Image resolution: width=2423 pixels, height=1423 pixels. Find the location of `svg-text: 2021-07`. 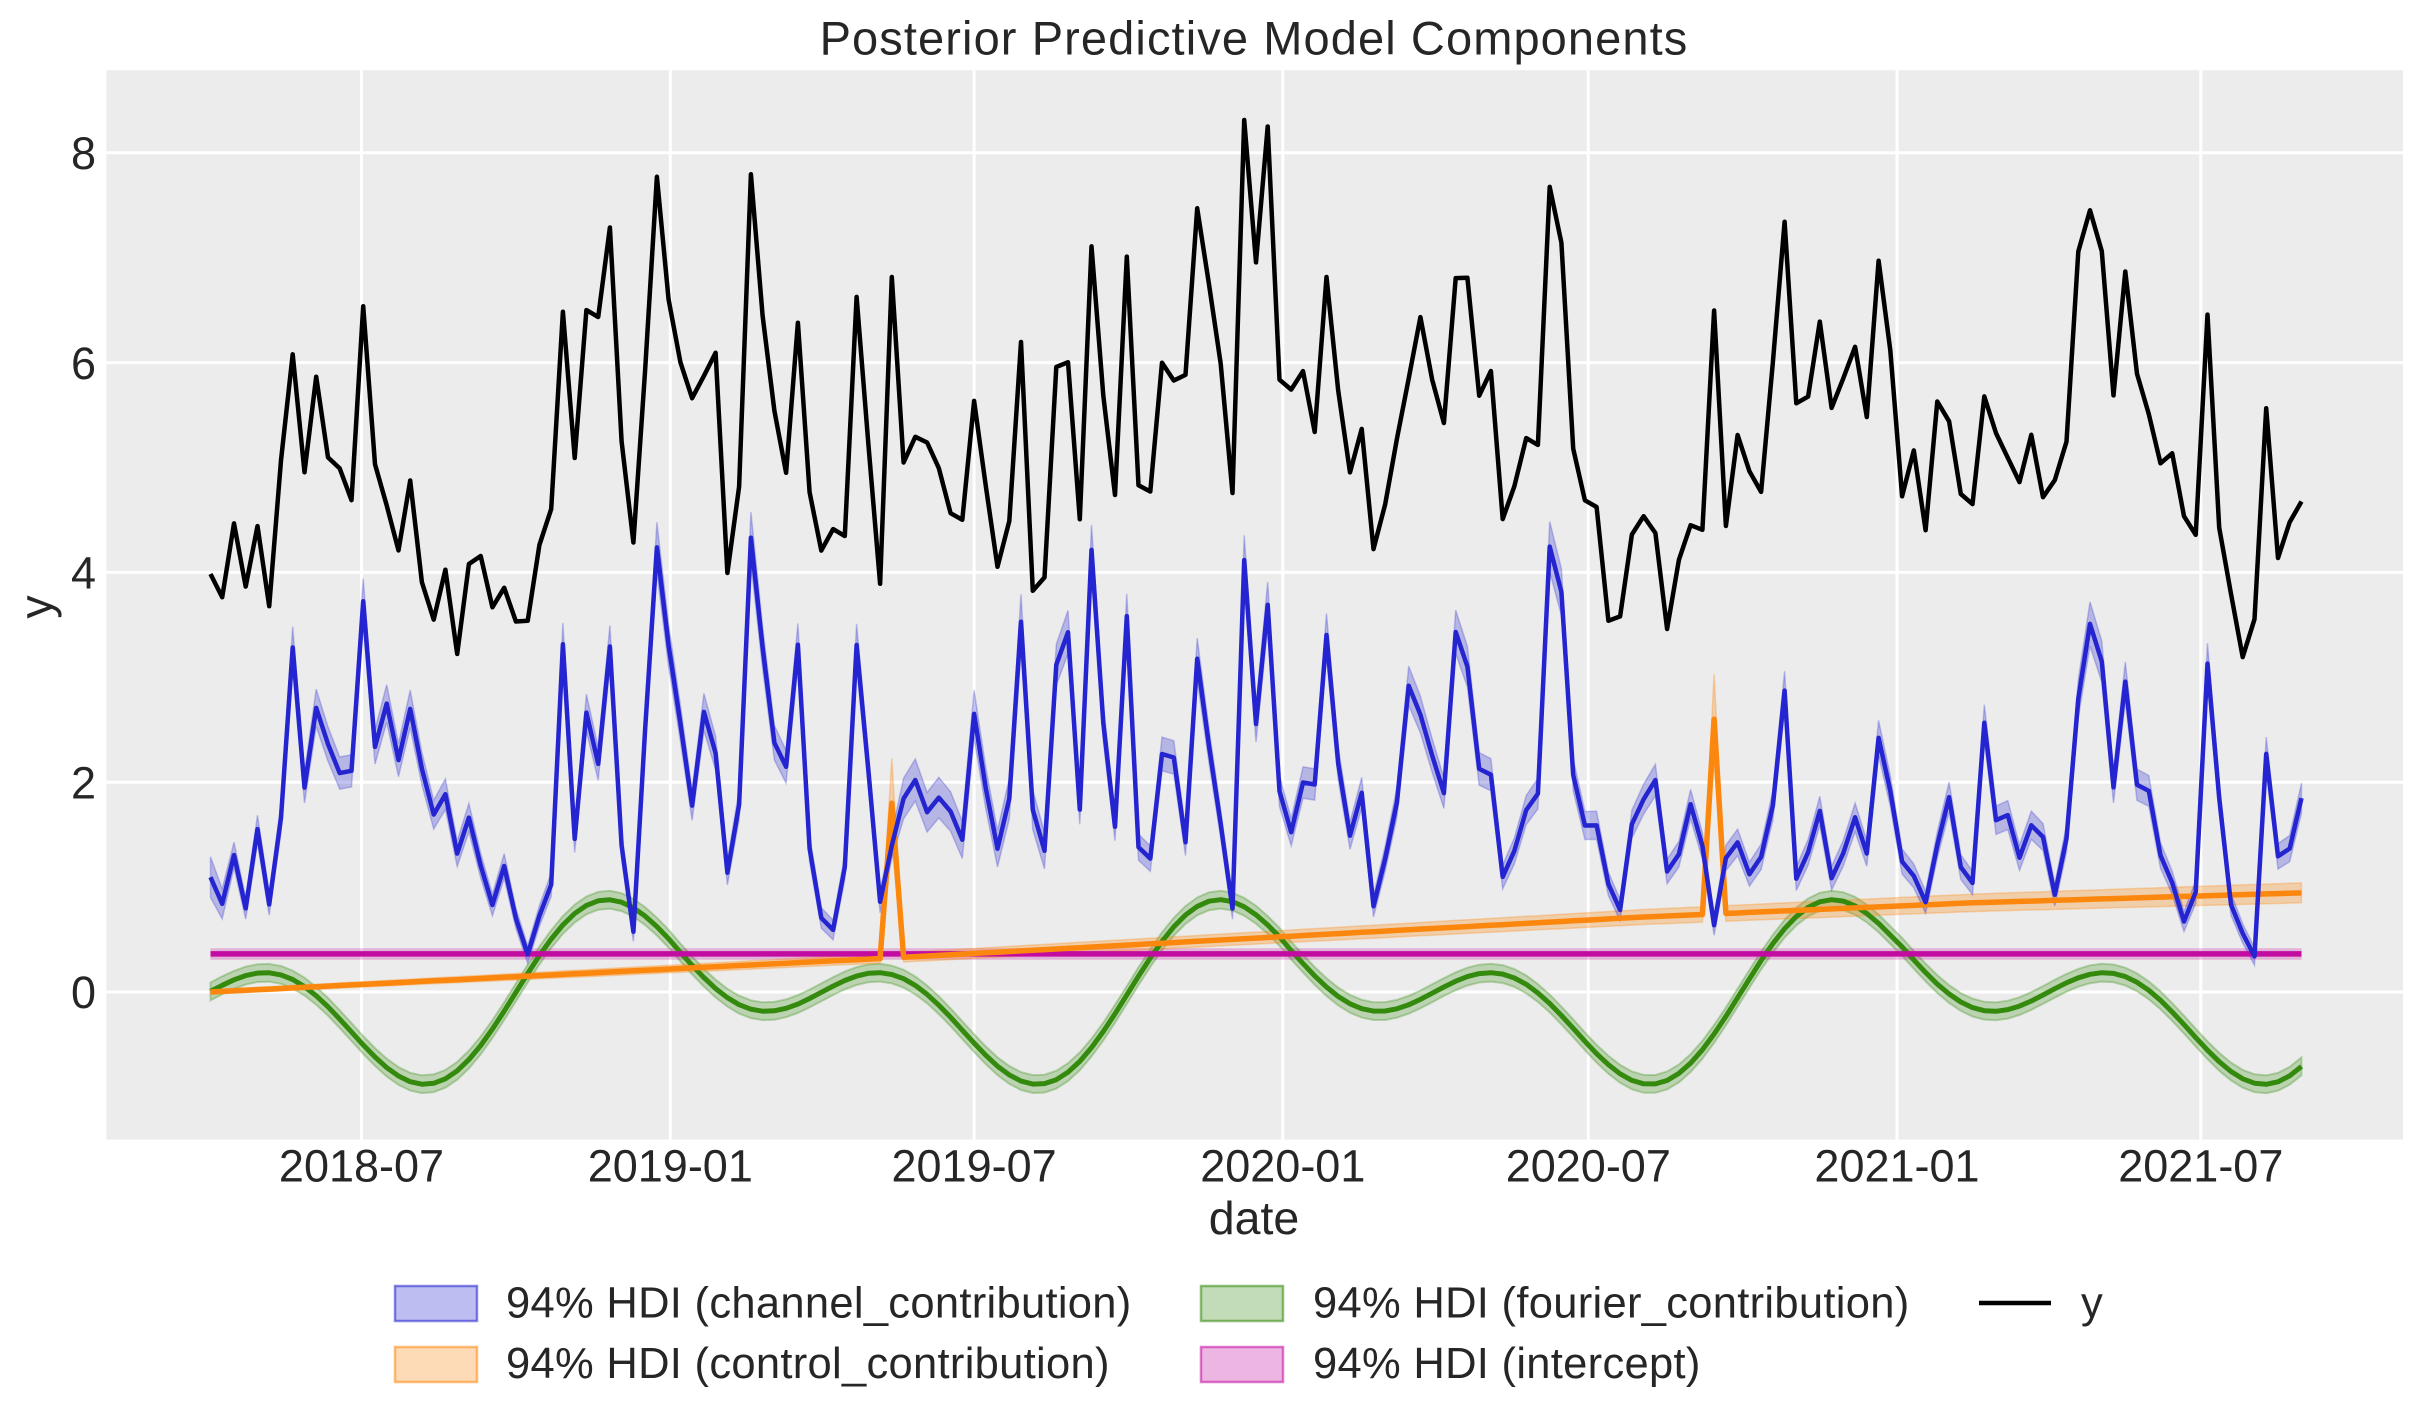

svg-text: 2021-07 is located at coordinates (2200, 1166).